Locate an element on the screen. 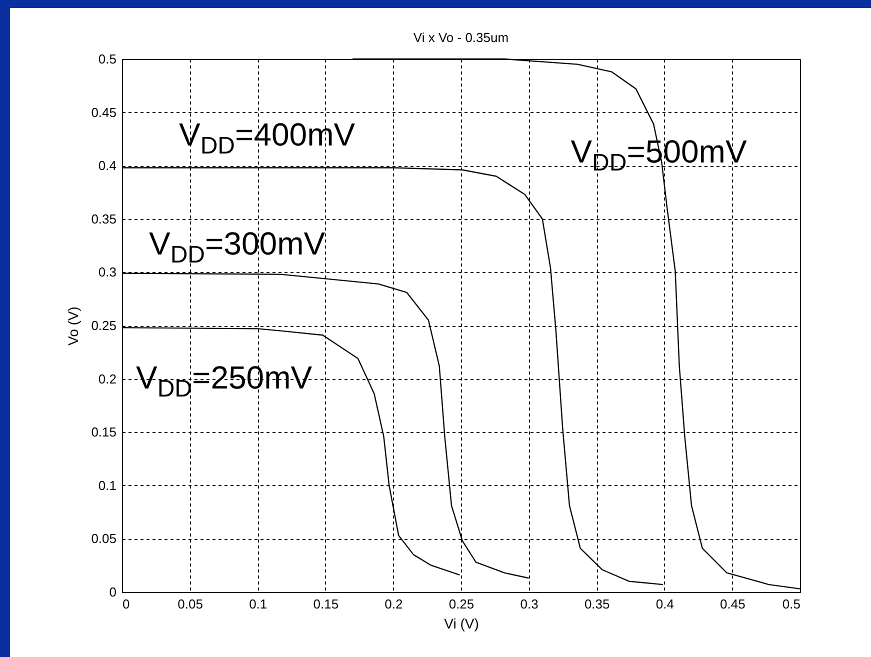 This screenshot has width=871, height=657. x-tick-label: 0.3 is located at coordinates (529, 604).